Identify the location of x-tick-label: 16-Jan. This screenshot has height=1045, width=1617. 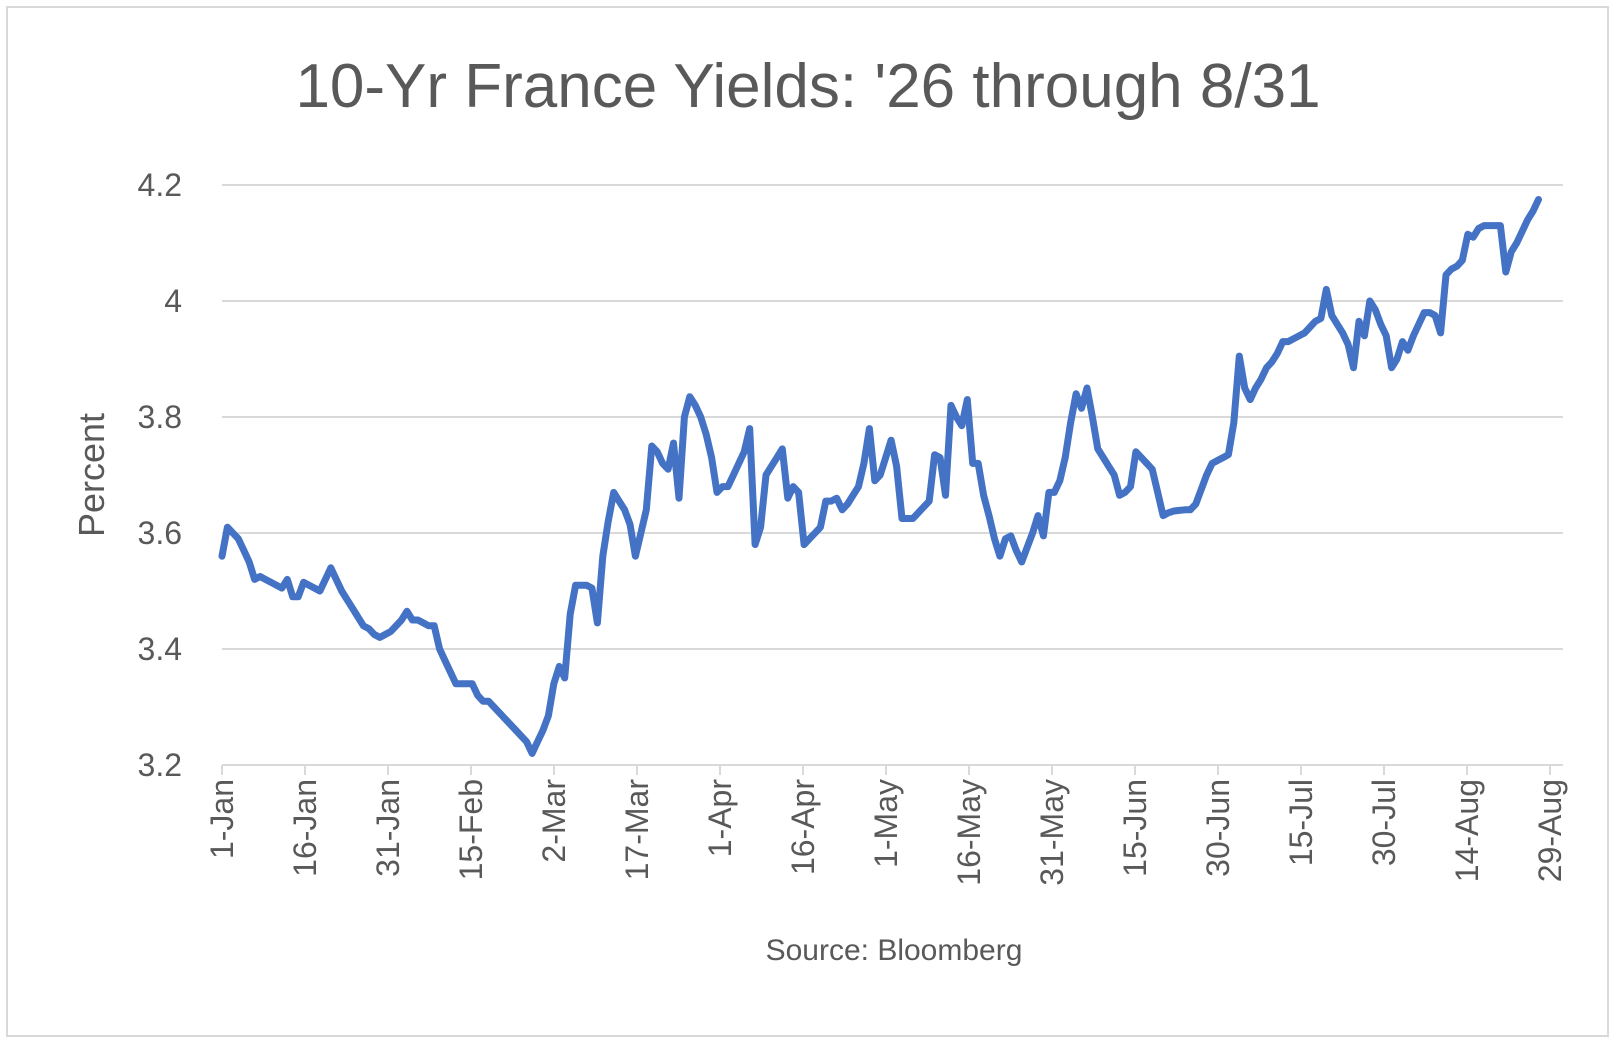
(305, 828).